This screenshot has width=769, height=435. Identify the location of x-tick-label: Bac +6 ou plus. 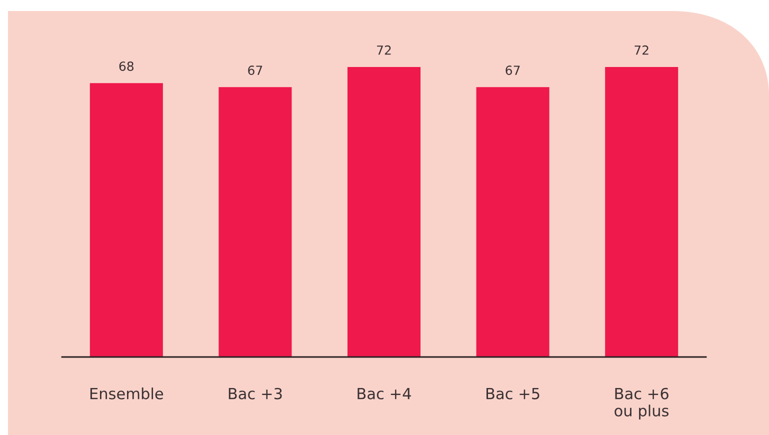
(641, 404).